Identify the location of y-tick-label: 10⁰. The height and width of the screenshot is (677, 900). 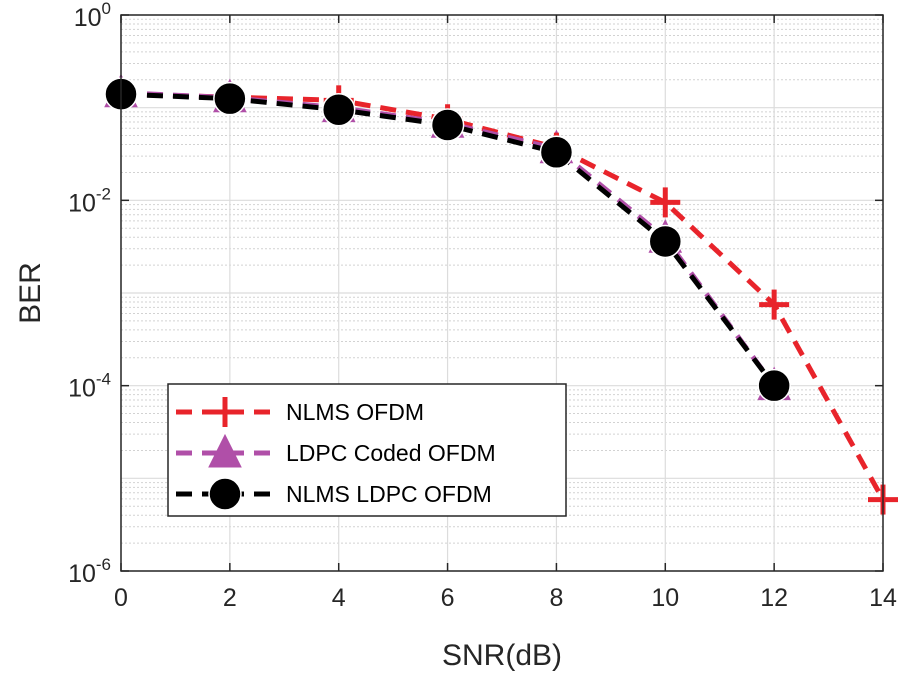
(92, 16).